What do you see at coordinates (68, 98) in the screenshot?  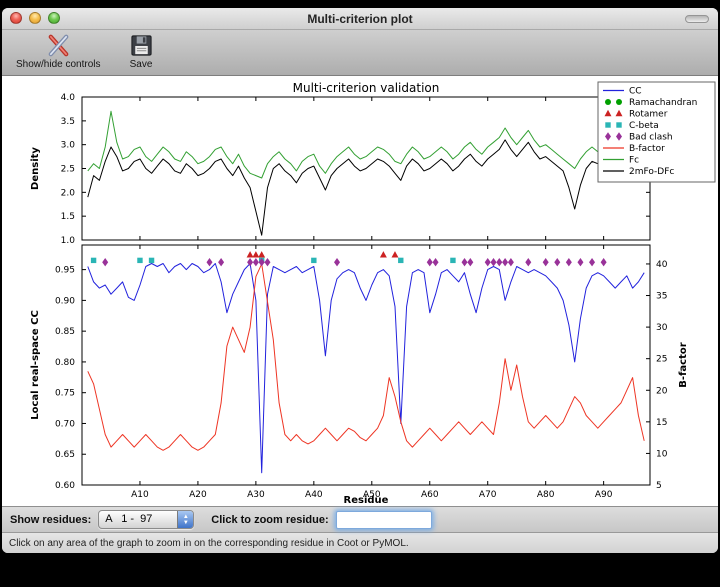 I see `svg-text: 4.0` at bounding box center [68, 98].